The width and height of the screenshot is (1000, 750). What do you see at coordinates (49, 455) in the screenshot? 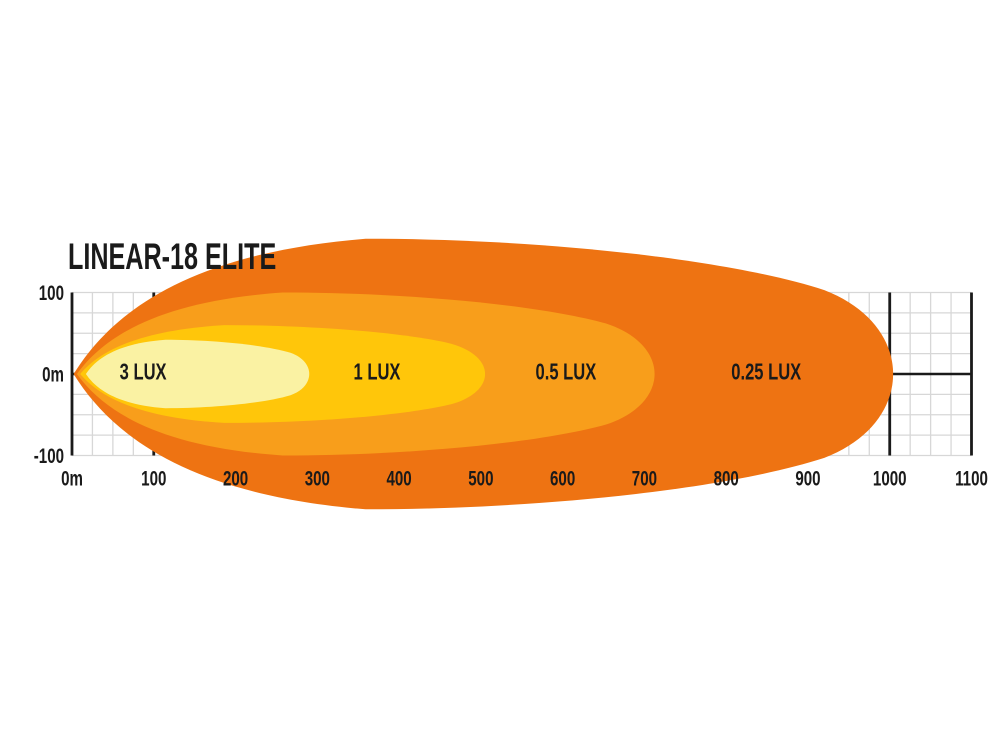
I see `y-tick-label: -100` at bounding box center [49, 455].